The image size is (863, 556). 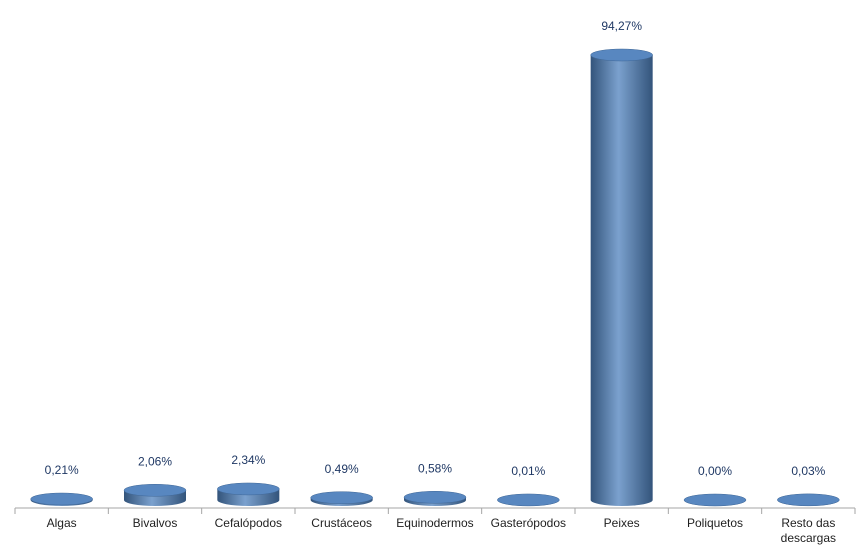 I want to click on x-tick-label: Algas, so click(x=61, y=523).